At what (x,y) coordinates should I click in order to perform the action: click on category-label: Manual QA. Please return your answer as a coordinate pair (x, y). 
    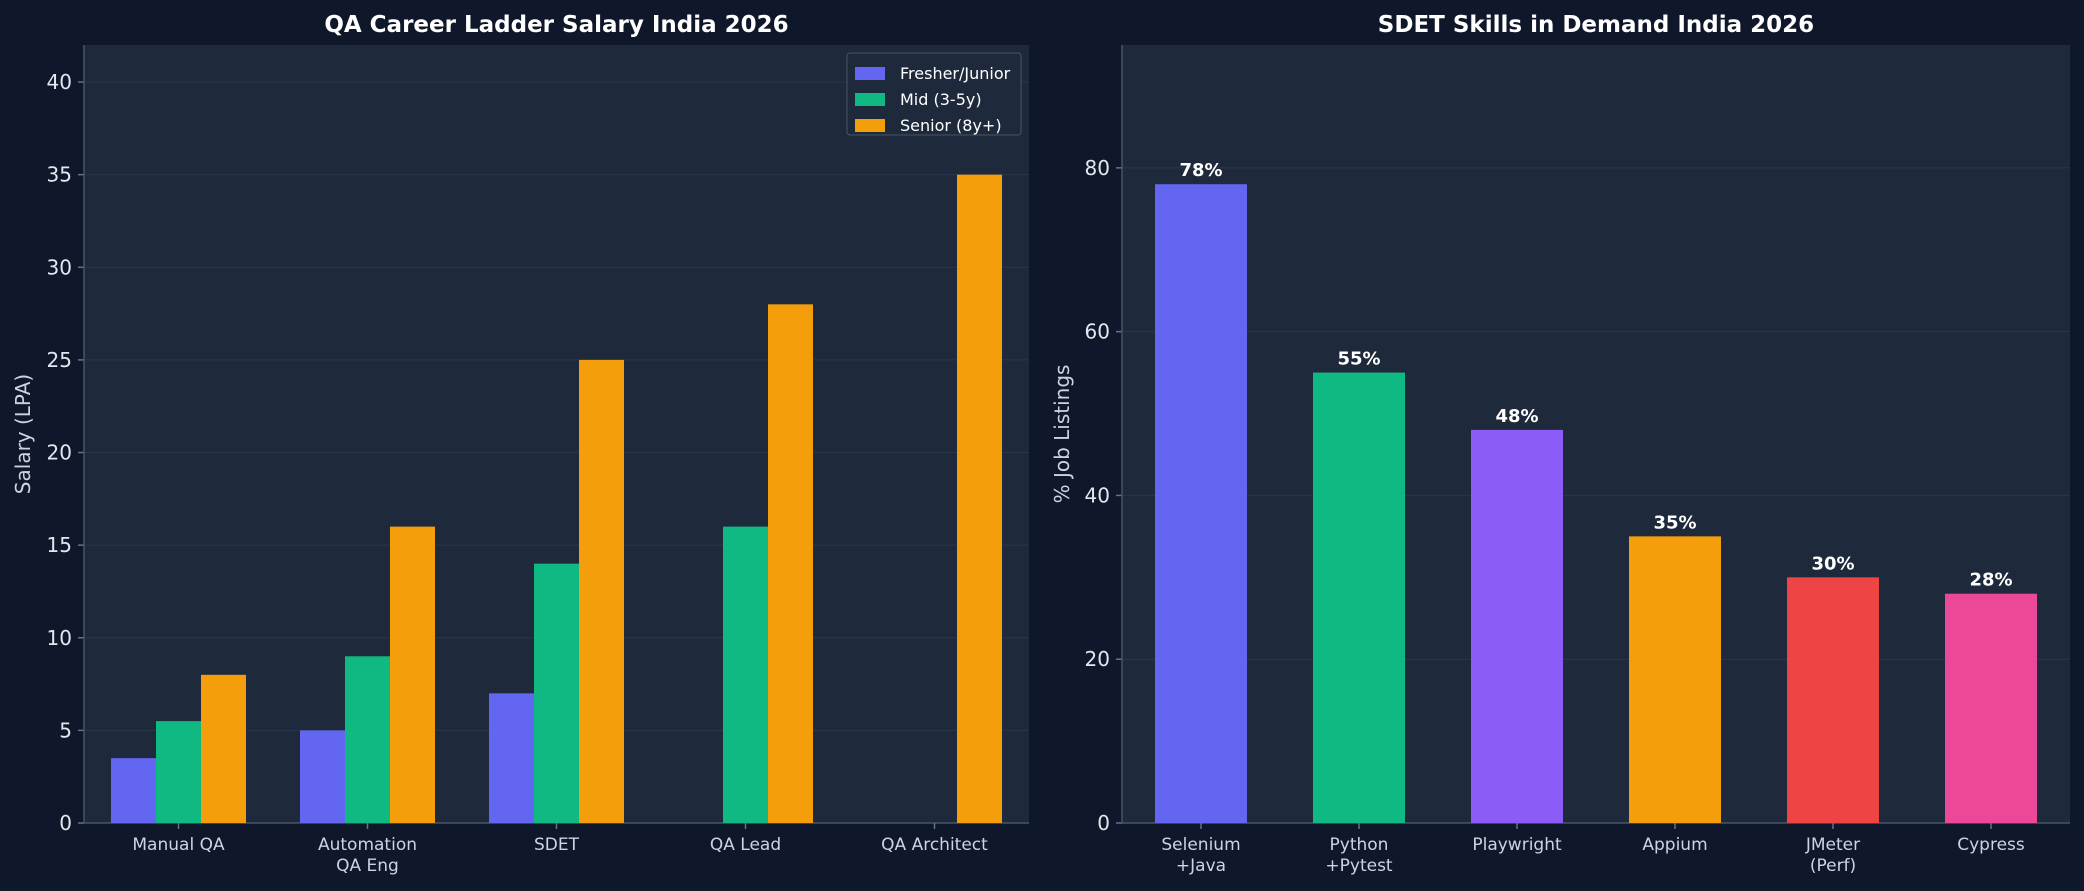
    Looking at the image, I should click on (178, 845).